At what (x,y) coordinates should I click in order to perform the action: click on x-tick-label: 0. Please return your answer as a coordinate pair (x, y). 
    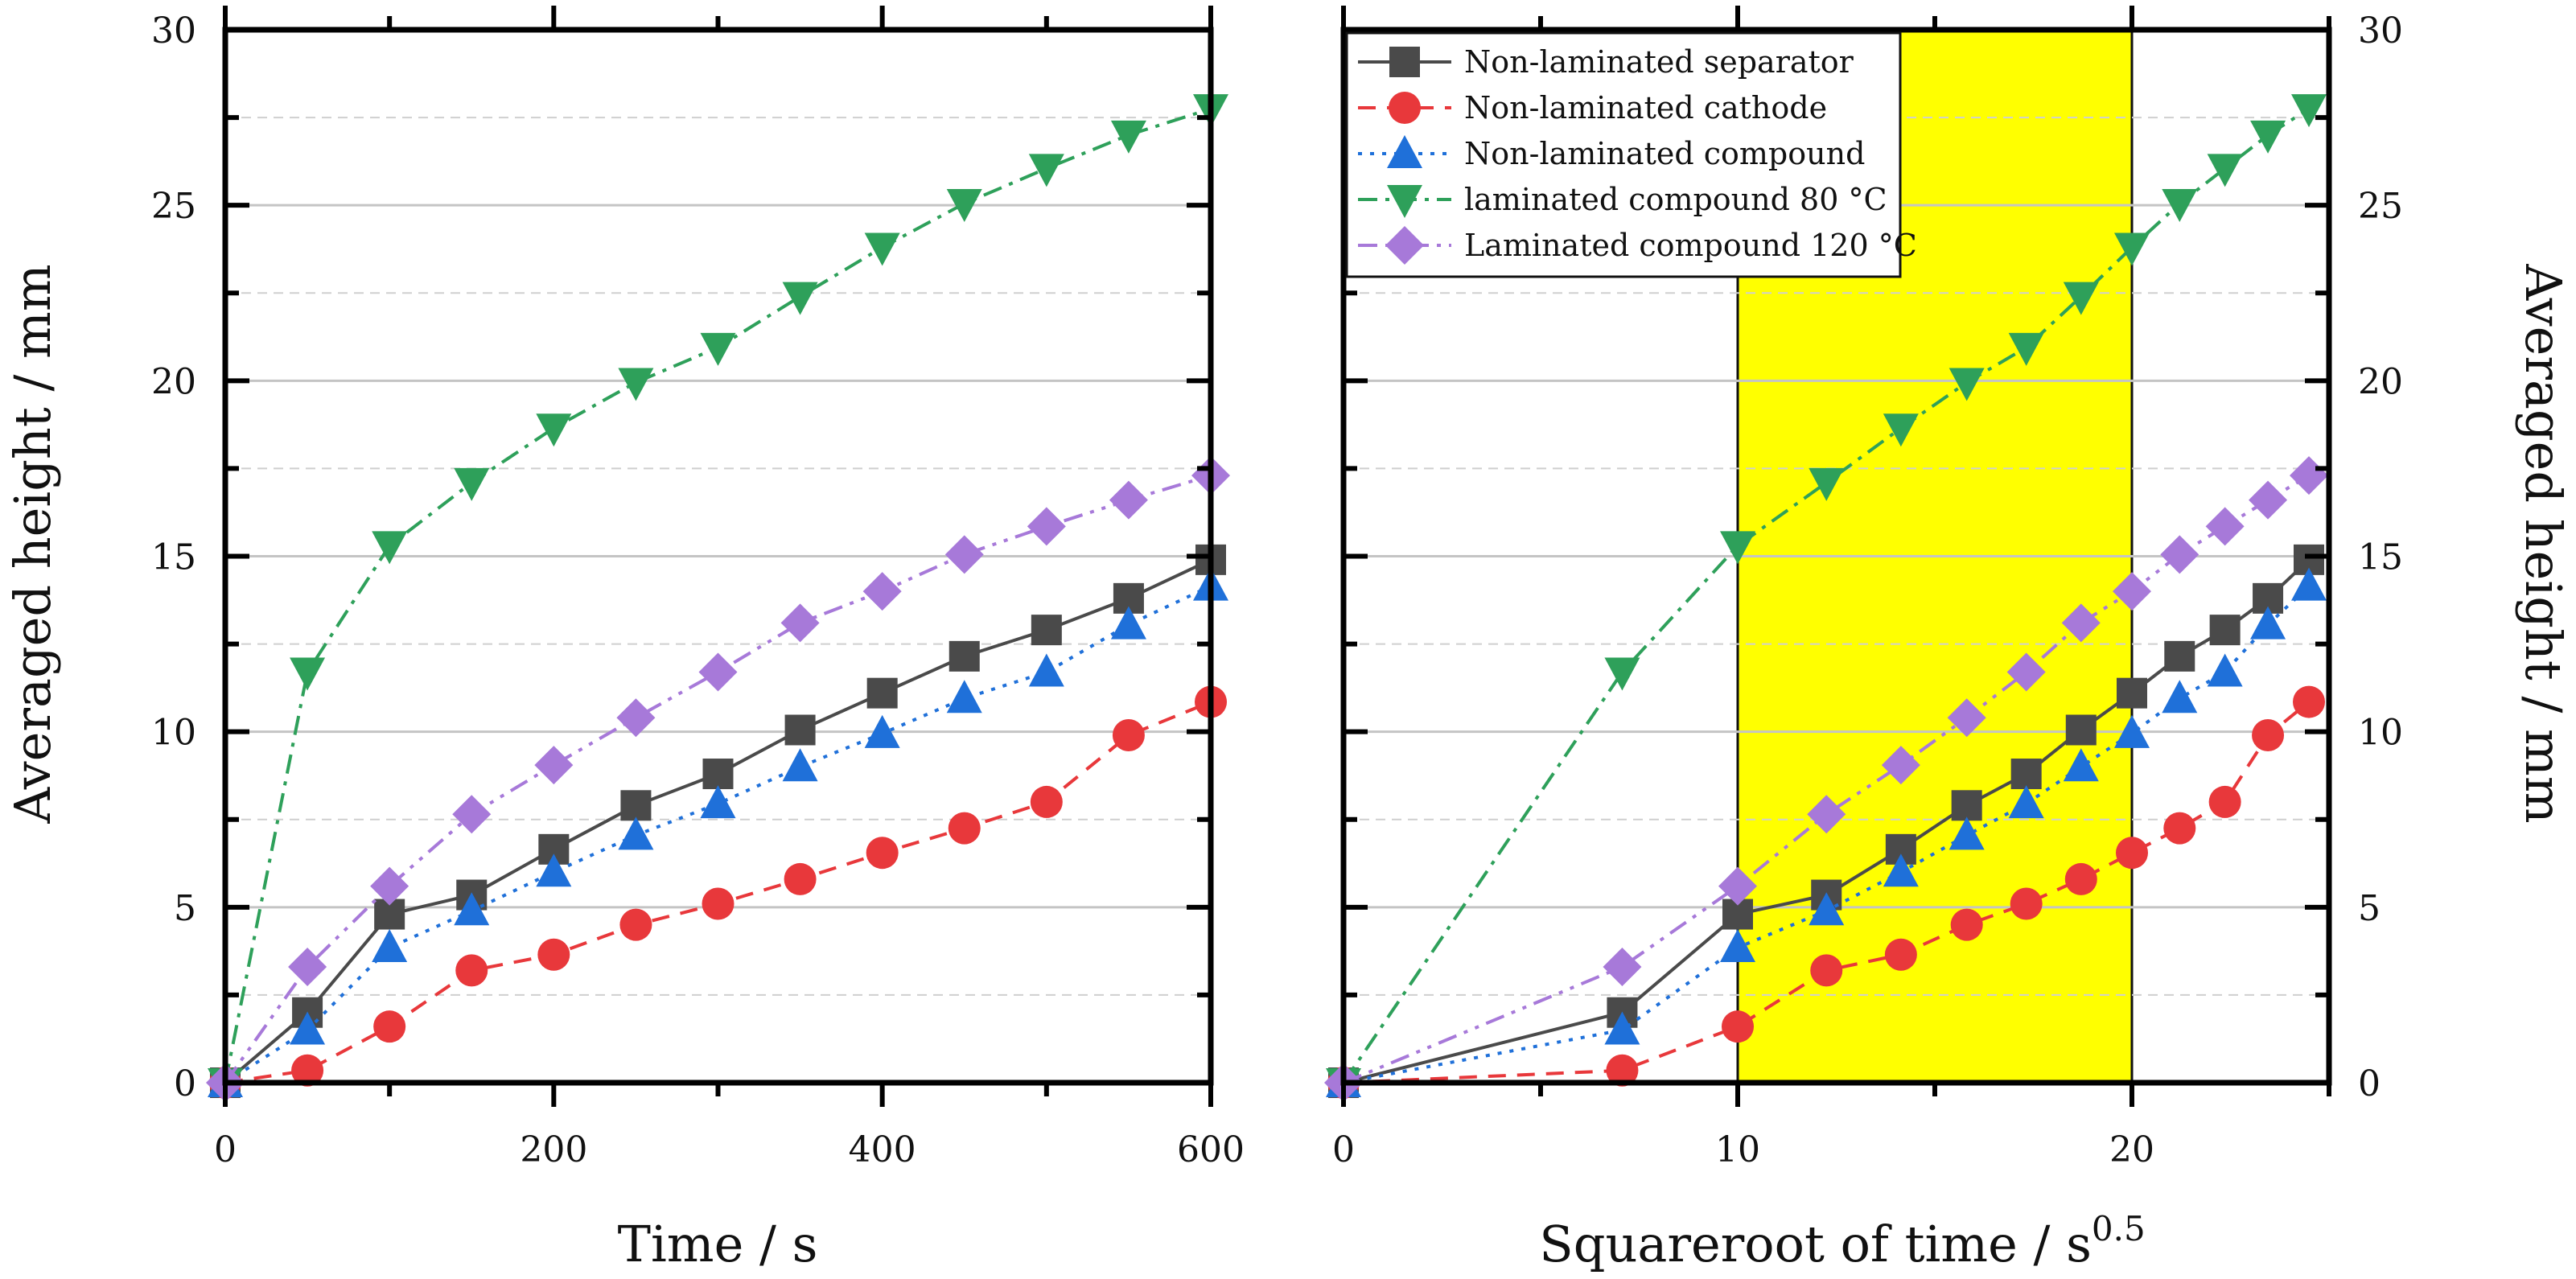
    Looking at the image, I should click on (1343, 1149).